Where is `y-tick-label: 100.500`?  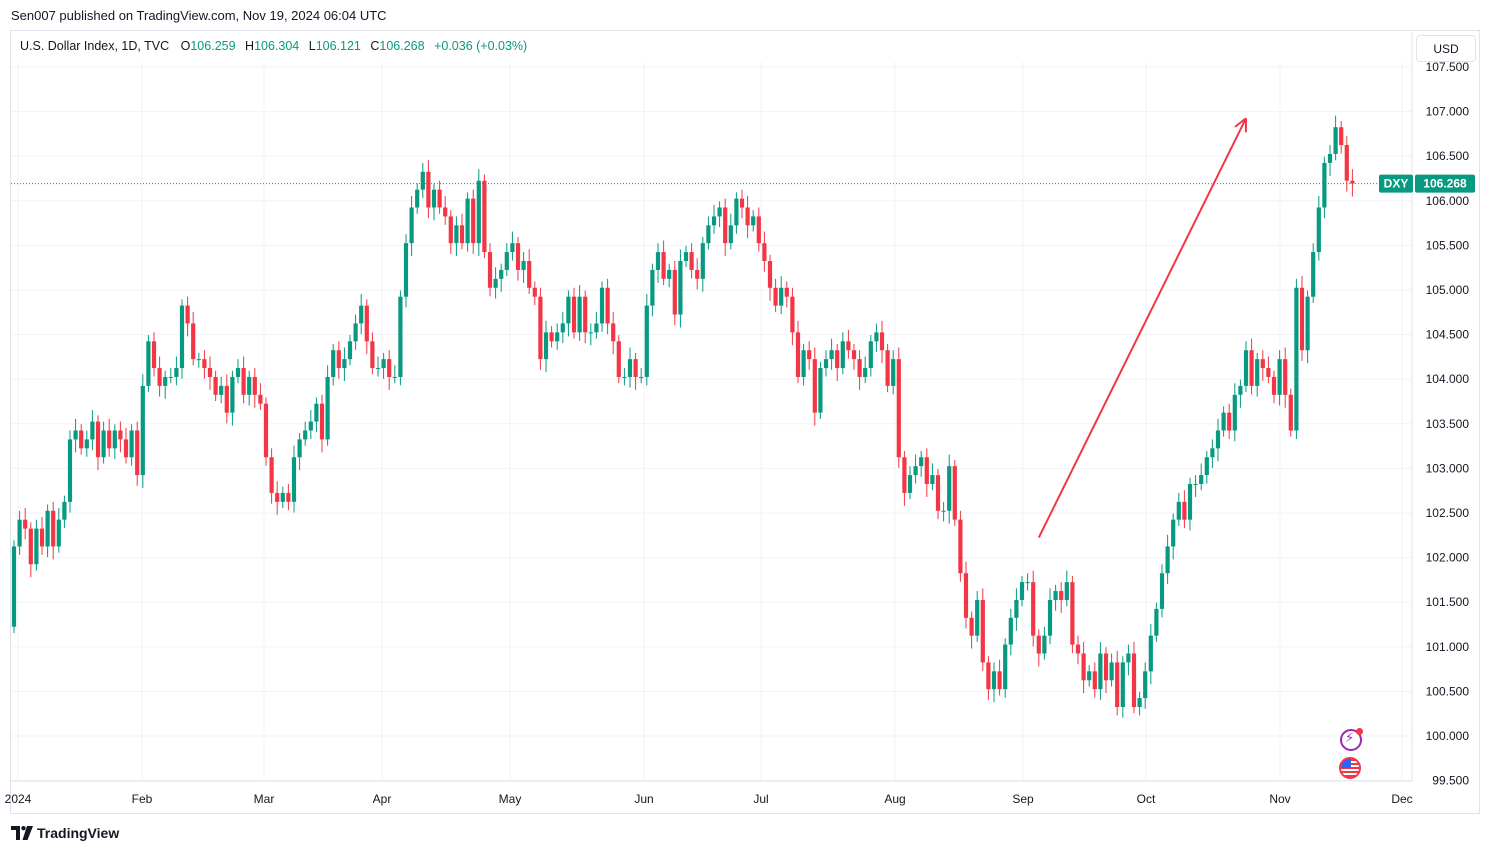
y-tick-label: 100.500 is located at coordinates (1448, 691).